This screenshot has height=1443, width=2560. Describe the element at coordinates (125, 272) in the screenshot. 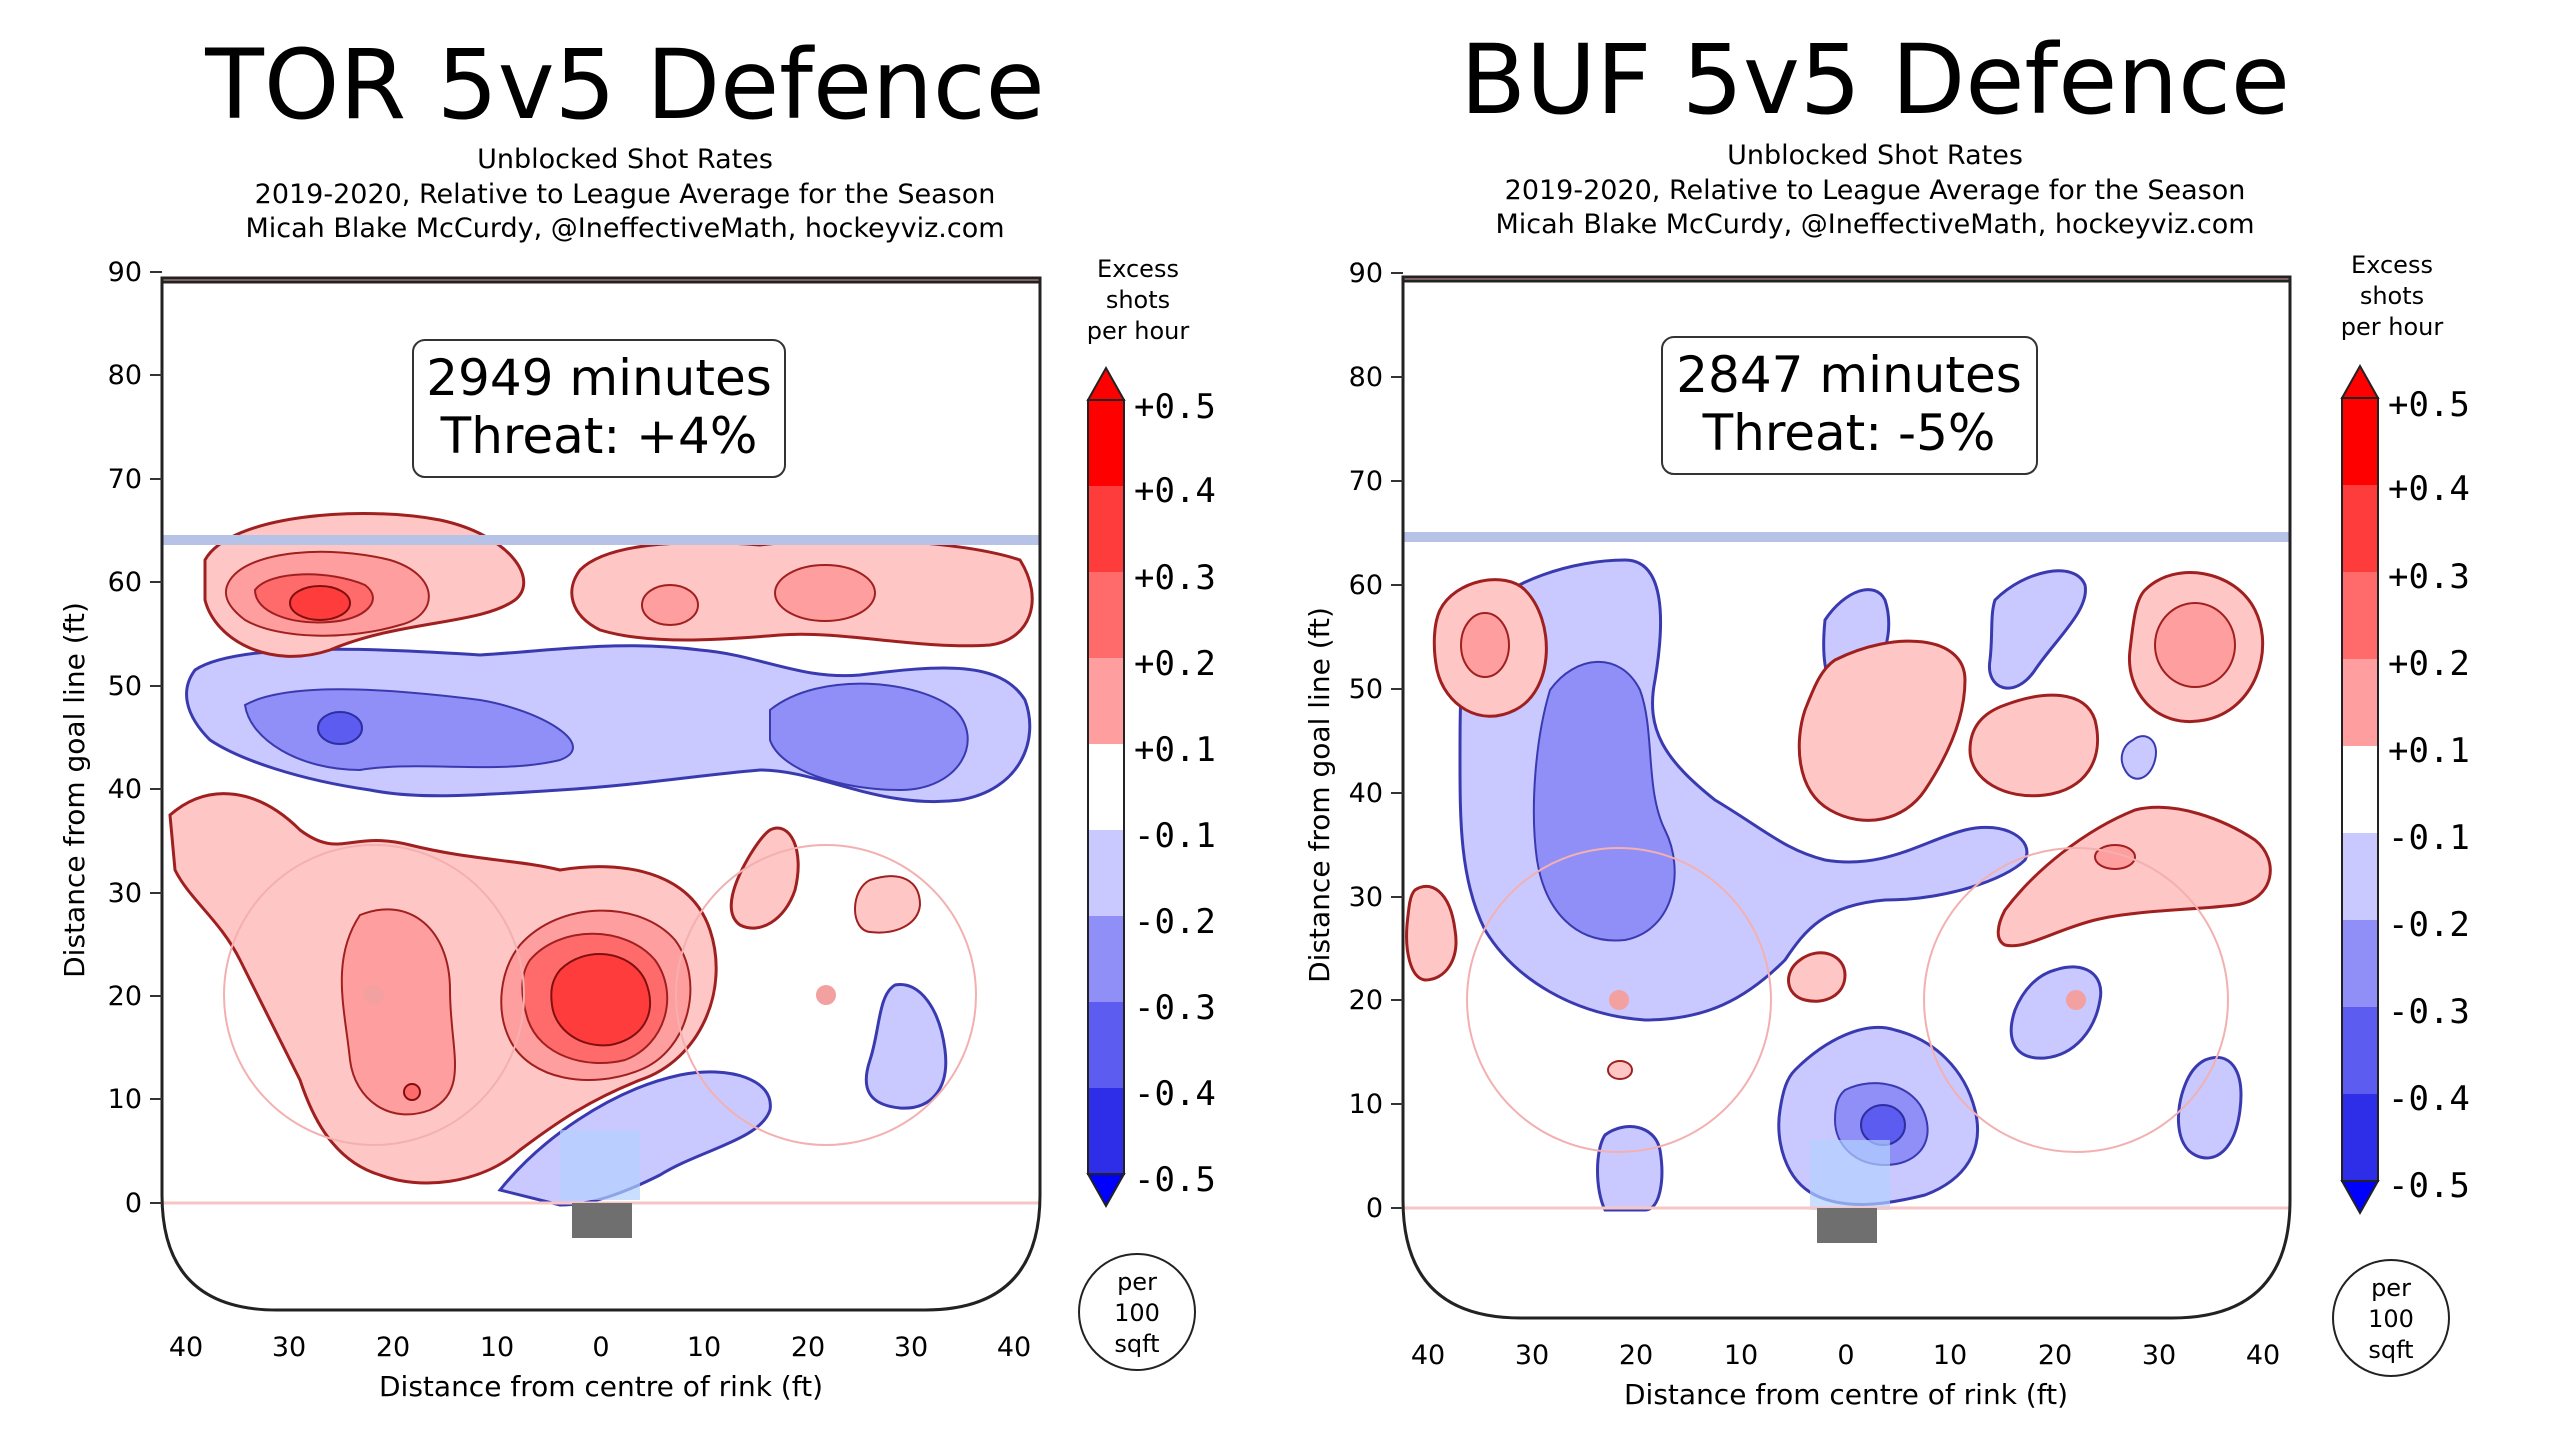

I see `y-tick-label: 90` at that location.